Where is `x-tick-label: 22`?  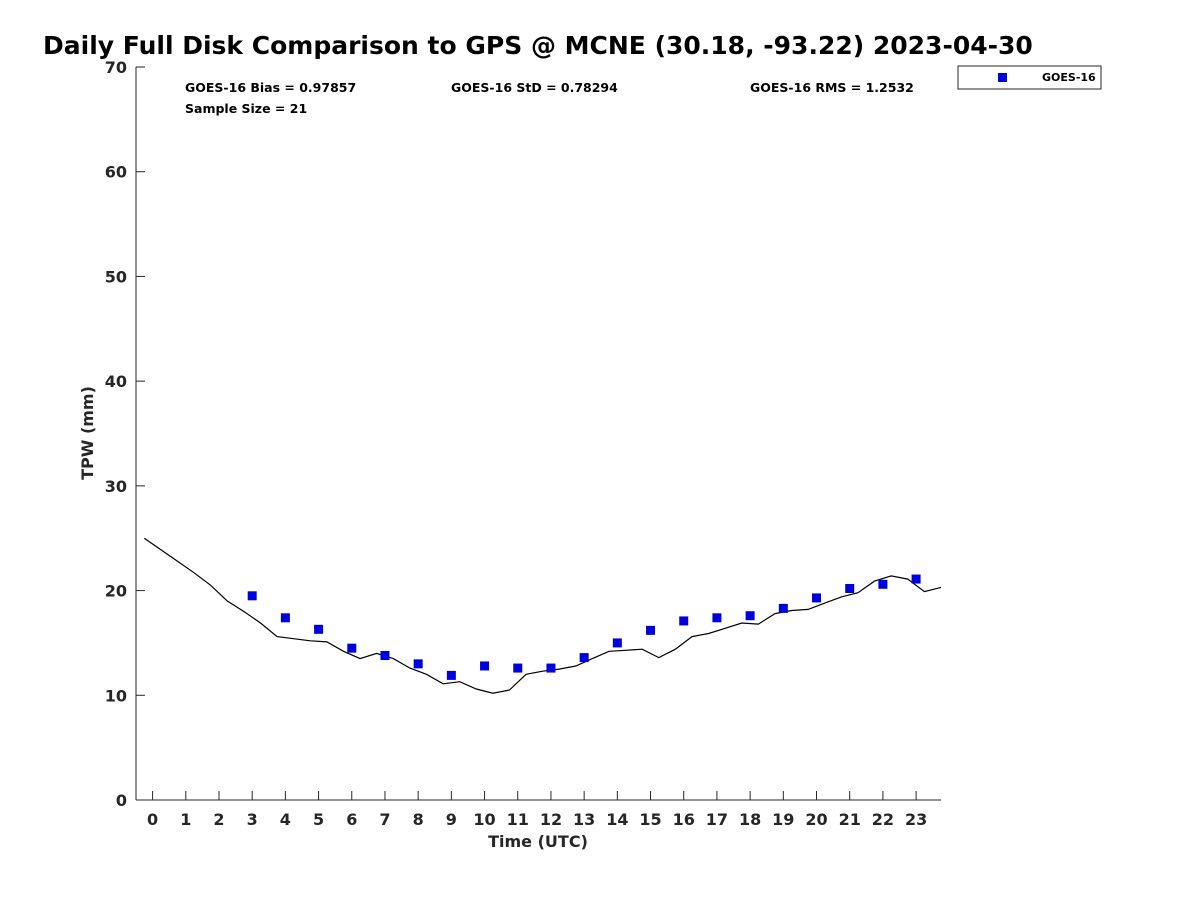
x-tick-label: 22 is located at coordinates (883, 819).